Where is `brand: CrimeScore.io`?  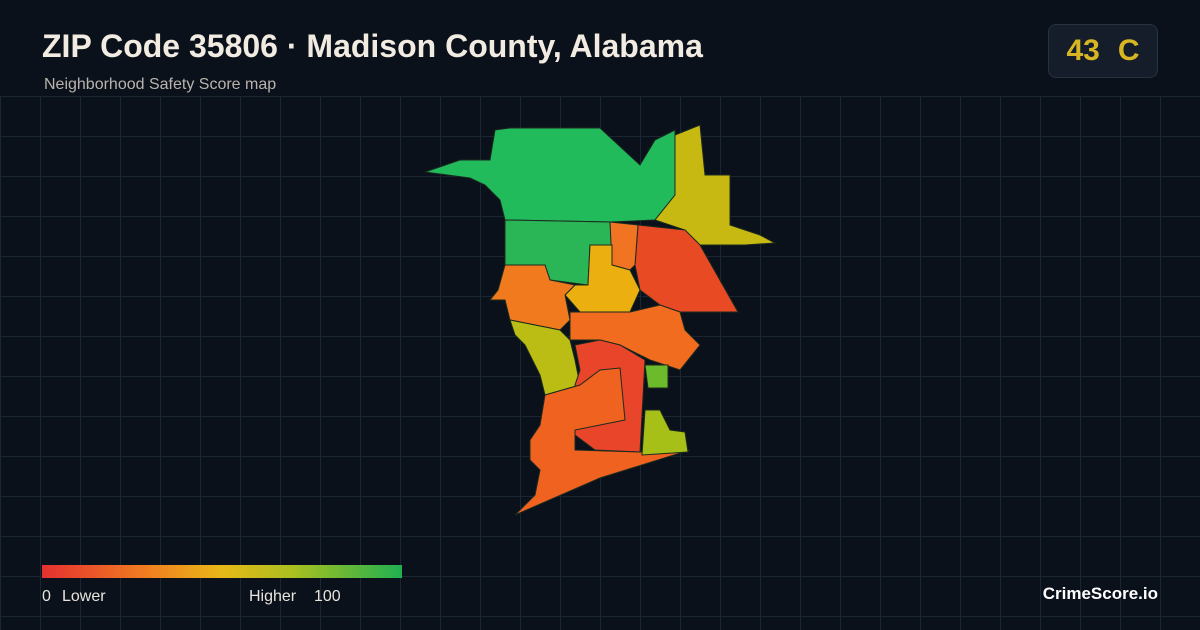 brand: CrimeScore.io is located at coordinates (1100, 593).